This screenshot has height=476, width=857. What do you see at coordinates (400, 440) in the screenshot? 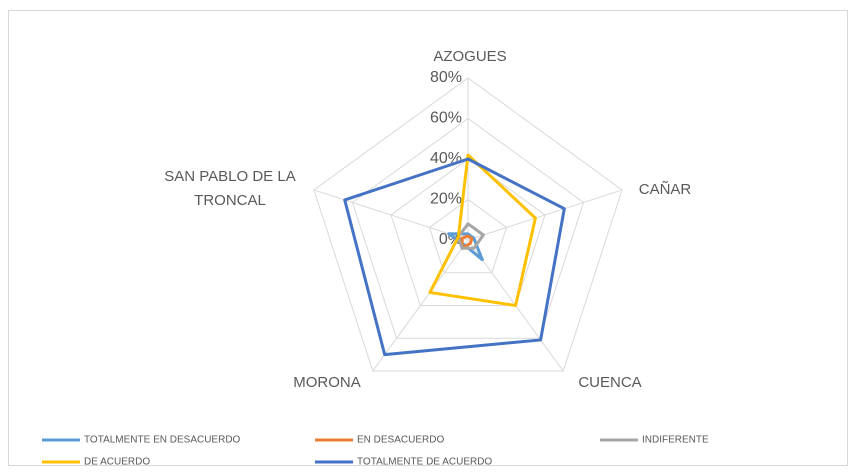
I see `legend-label: EN DESACUERDO` at bounding box center [400, 440].